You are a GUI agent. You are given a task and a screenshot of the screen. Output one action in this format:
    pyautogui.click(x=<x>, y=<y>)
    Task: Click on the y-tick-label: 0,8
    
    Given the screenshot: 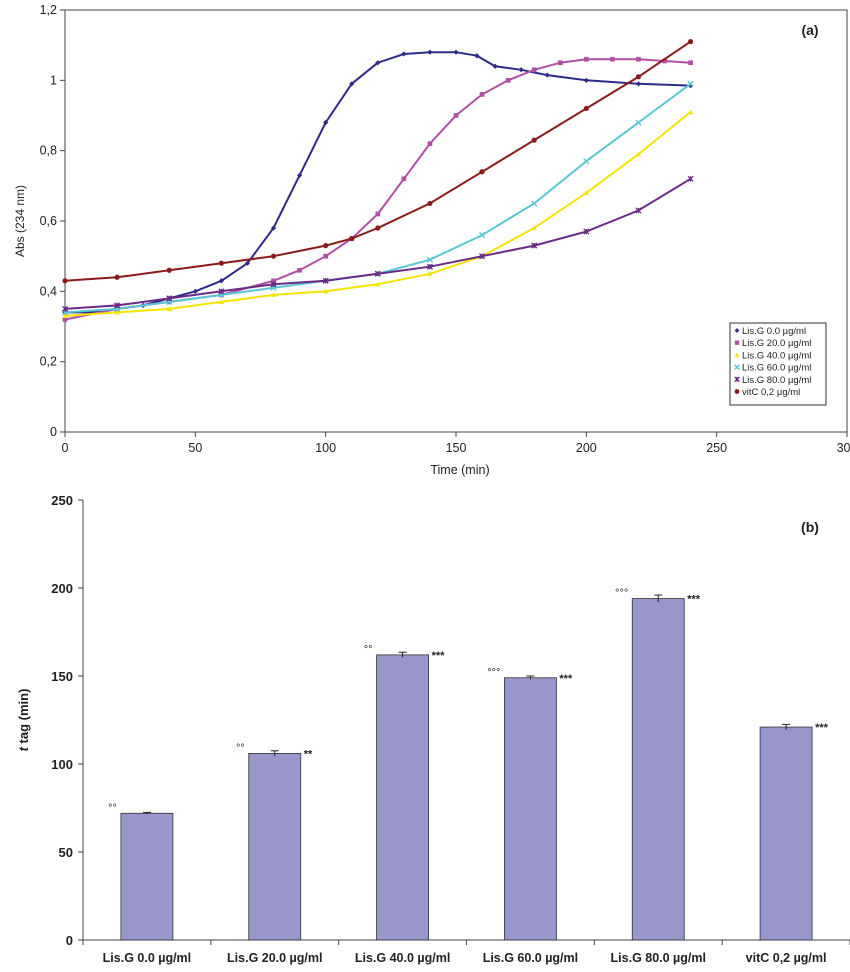 What is the action you would take?
    pyautogui.click(x=48, y=151)
    